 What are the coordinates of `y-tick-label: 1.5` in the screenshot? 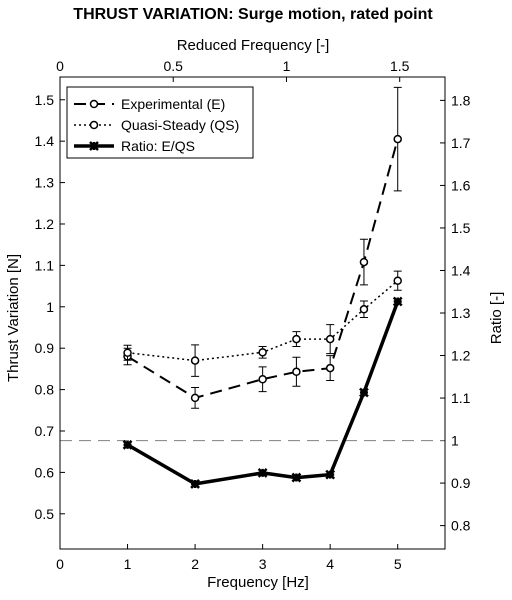 It's located at (45, 100).